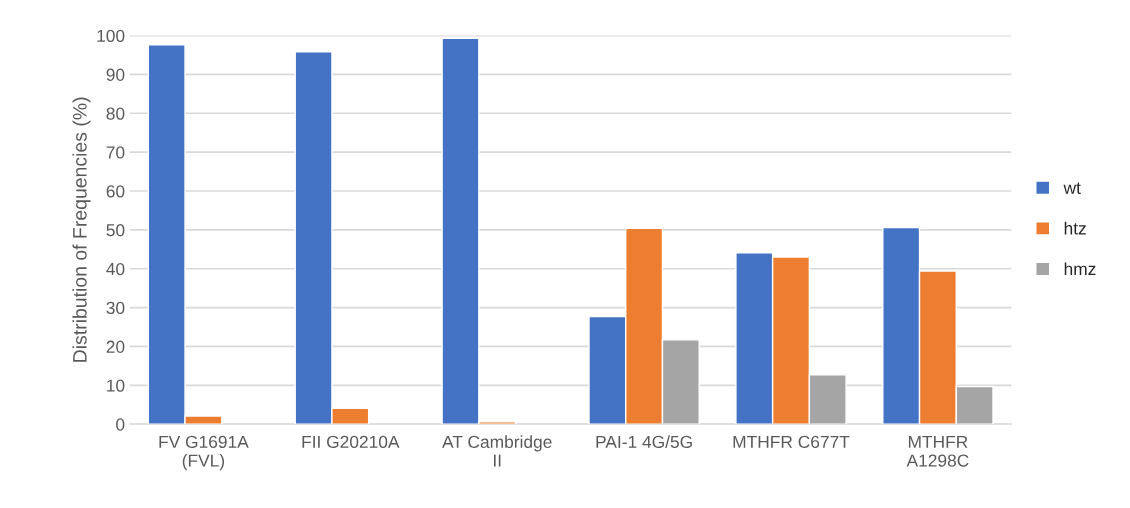 The height and width of the screenshot is (508, 1130). I want to click on y-axis-title: Distribution of Frequencies (%), so click(81, 229).